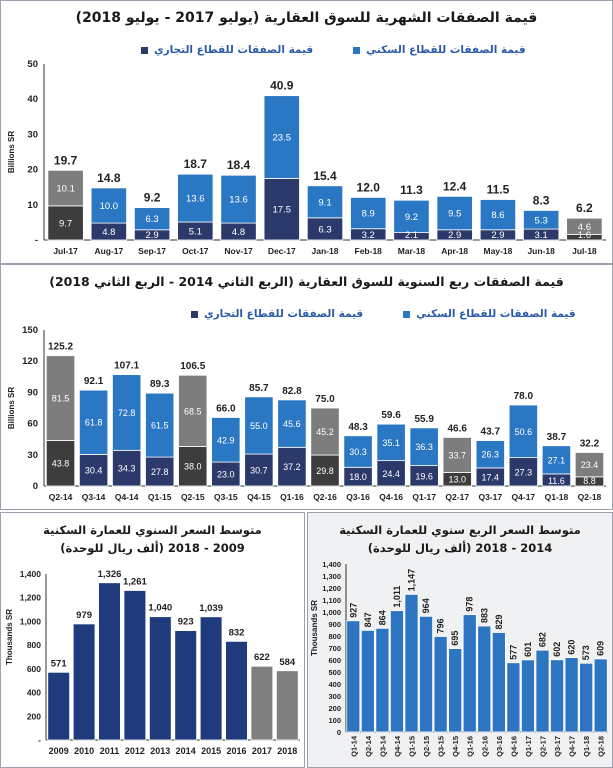 Image resolution: width=613 pixels, height=768 pixels. What do you see at coordinates (334, 696) in the screenshot?
I see `y-tick-label: 300` at bounding box center [334, 696].